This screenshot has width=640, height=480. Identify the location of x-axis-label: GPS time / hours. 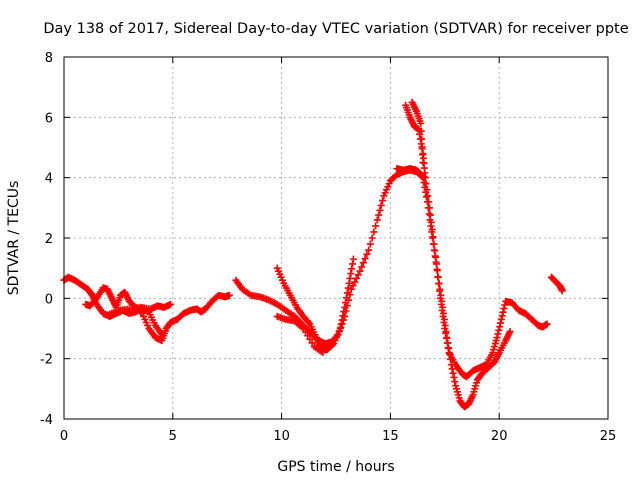
(335, 467).